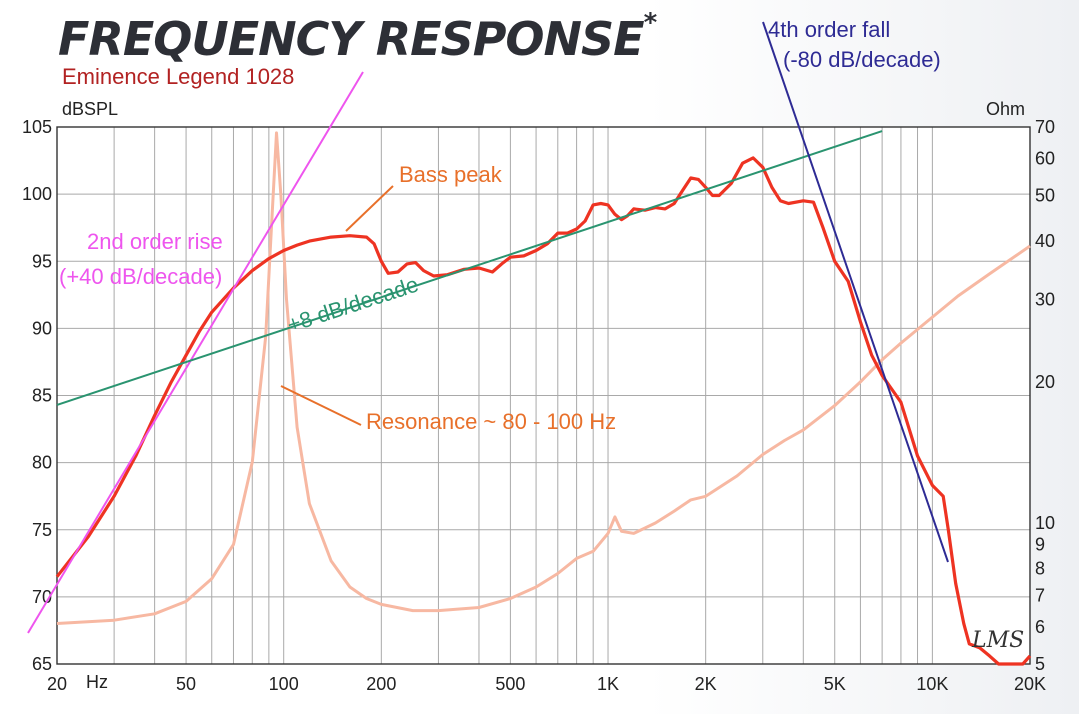 Image resolution: width=1079 pixels, height=714 pixels. What do you see at coordinates (608, 684) in the screenshot?
I see `x-tick-label: 1K` at bounding box center [608, 684].